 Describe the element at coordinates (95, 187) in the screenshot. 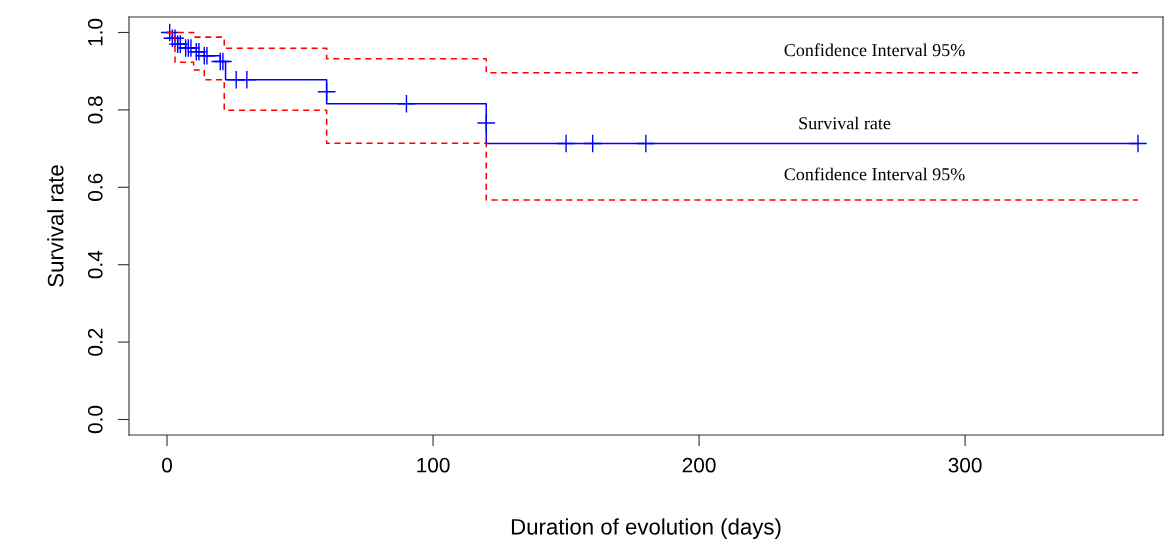

I see `y-tick-label: 0.6` at that location.